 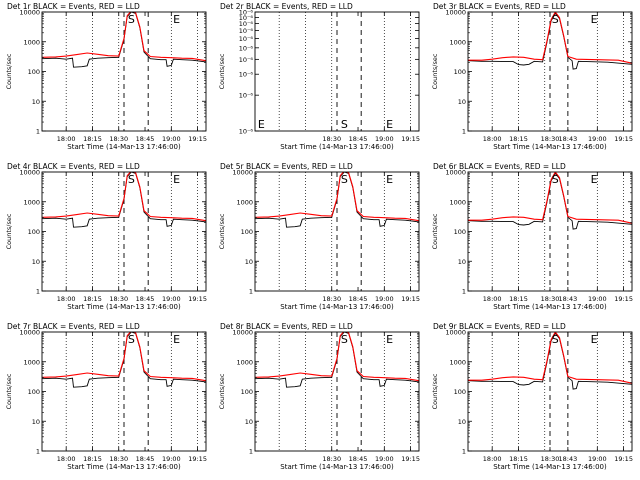 I want to click on x-tick-label: 18:43, so click(x=568, y=299).